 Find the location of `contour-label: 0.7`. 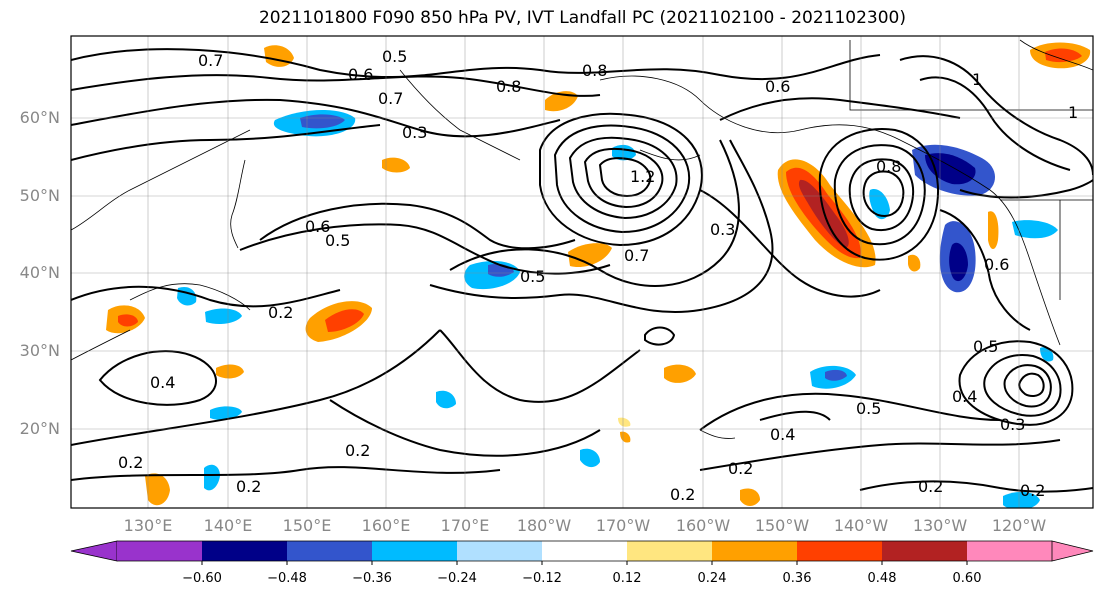

contour-label: 0.7 is located at coordinates (210, 60).